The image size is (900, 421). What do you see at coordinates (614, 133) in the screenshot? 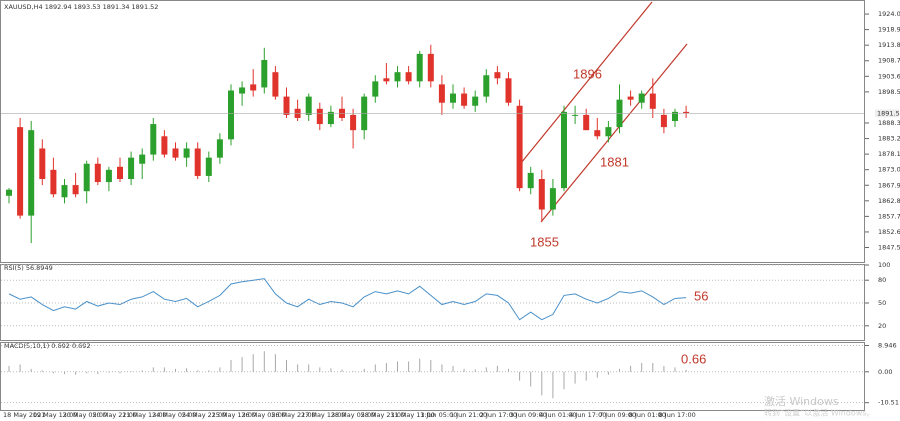
I see `channel-lower` at bounding box center [614, 133].